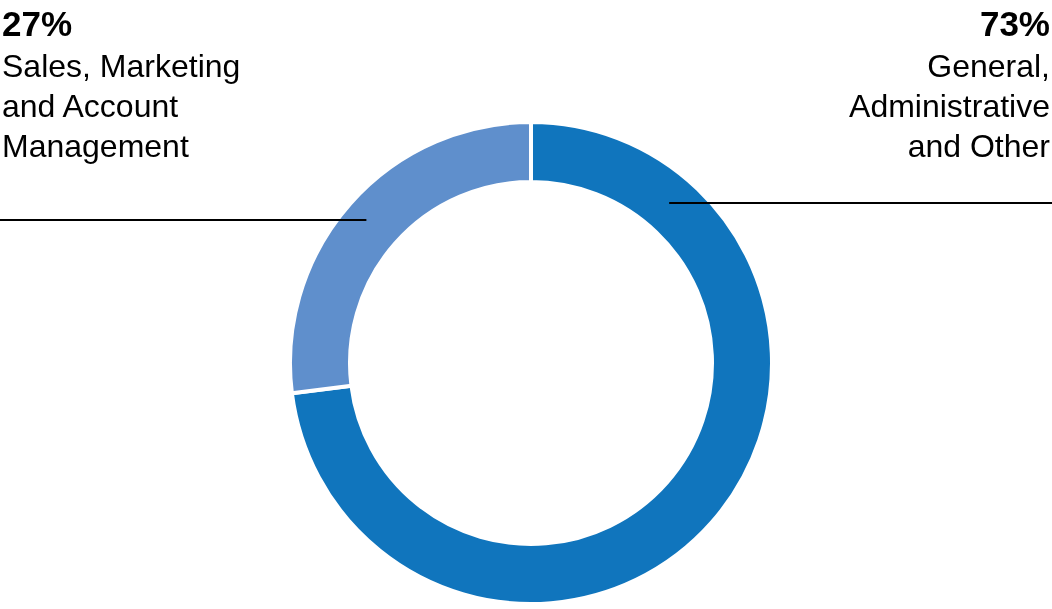 This screenshot has width=1052, height=609. What do you see at coordinates (122, 106) in the screenshot?
I see `slice-label: Sales, Marketing and Account Management` at bounding box center [122, 106].